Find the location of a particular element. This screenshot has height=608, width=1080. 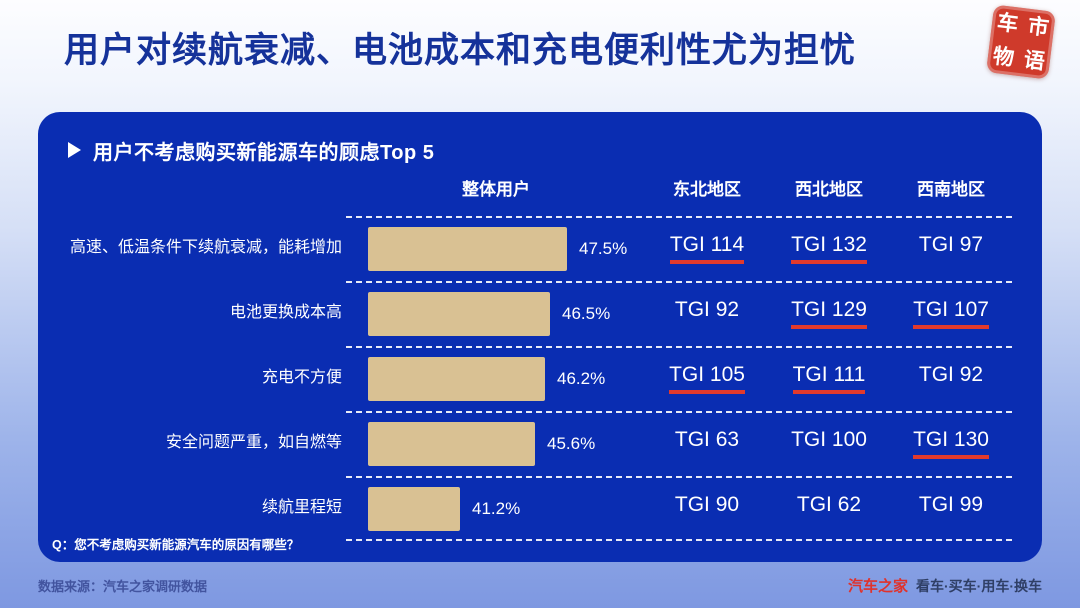

row-label: 安全问题严重，如自燃等 is located at coordinates (253, 443).